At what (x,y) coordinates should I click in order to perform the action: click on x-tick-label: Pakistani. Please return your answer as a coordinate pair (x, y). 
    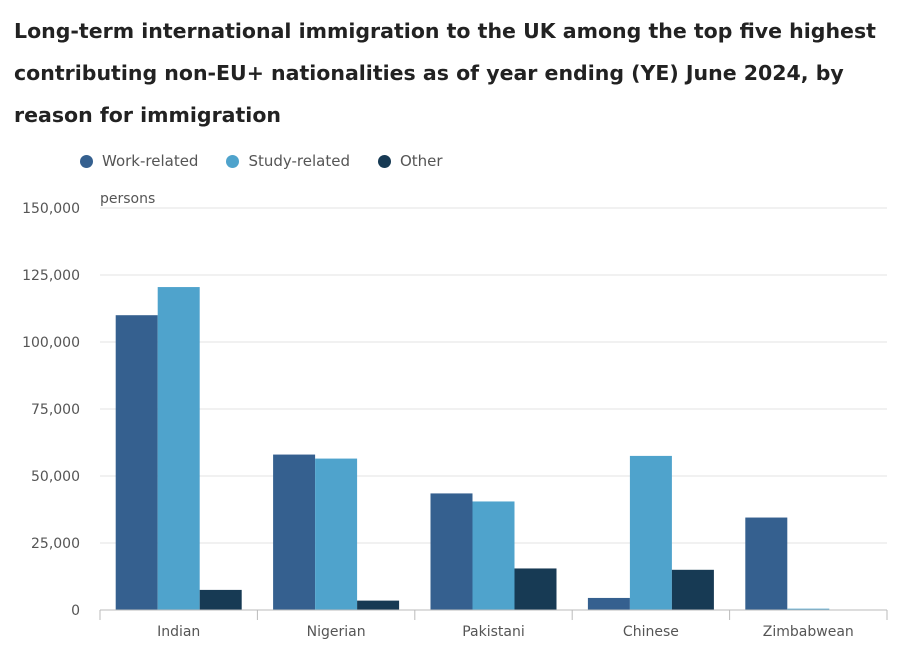
    Looking at the image, I should click on (493, 632).